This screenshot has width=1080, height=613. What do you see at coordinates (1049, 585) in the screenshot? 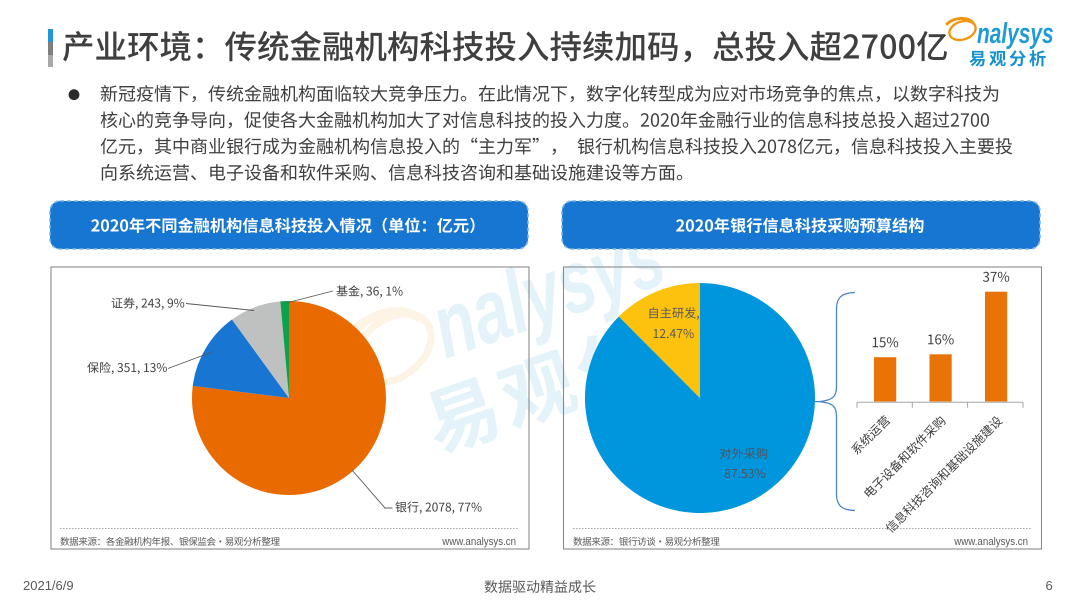
I see `svg-text: 6` at bounding box center [1049, 585].